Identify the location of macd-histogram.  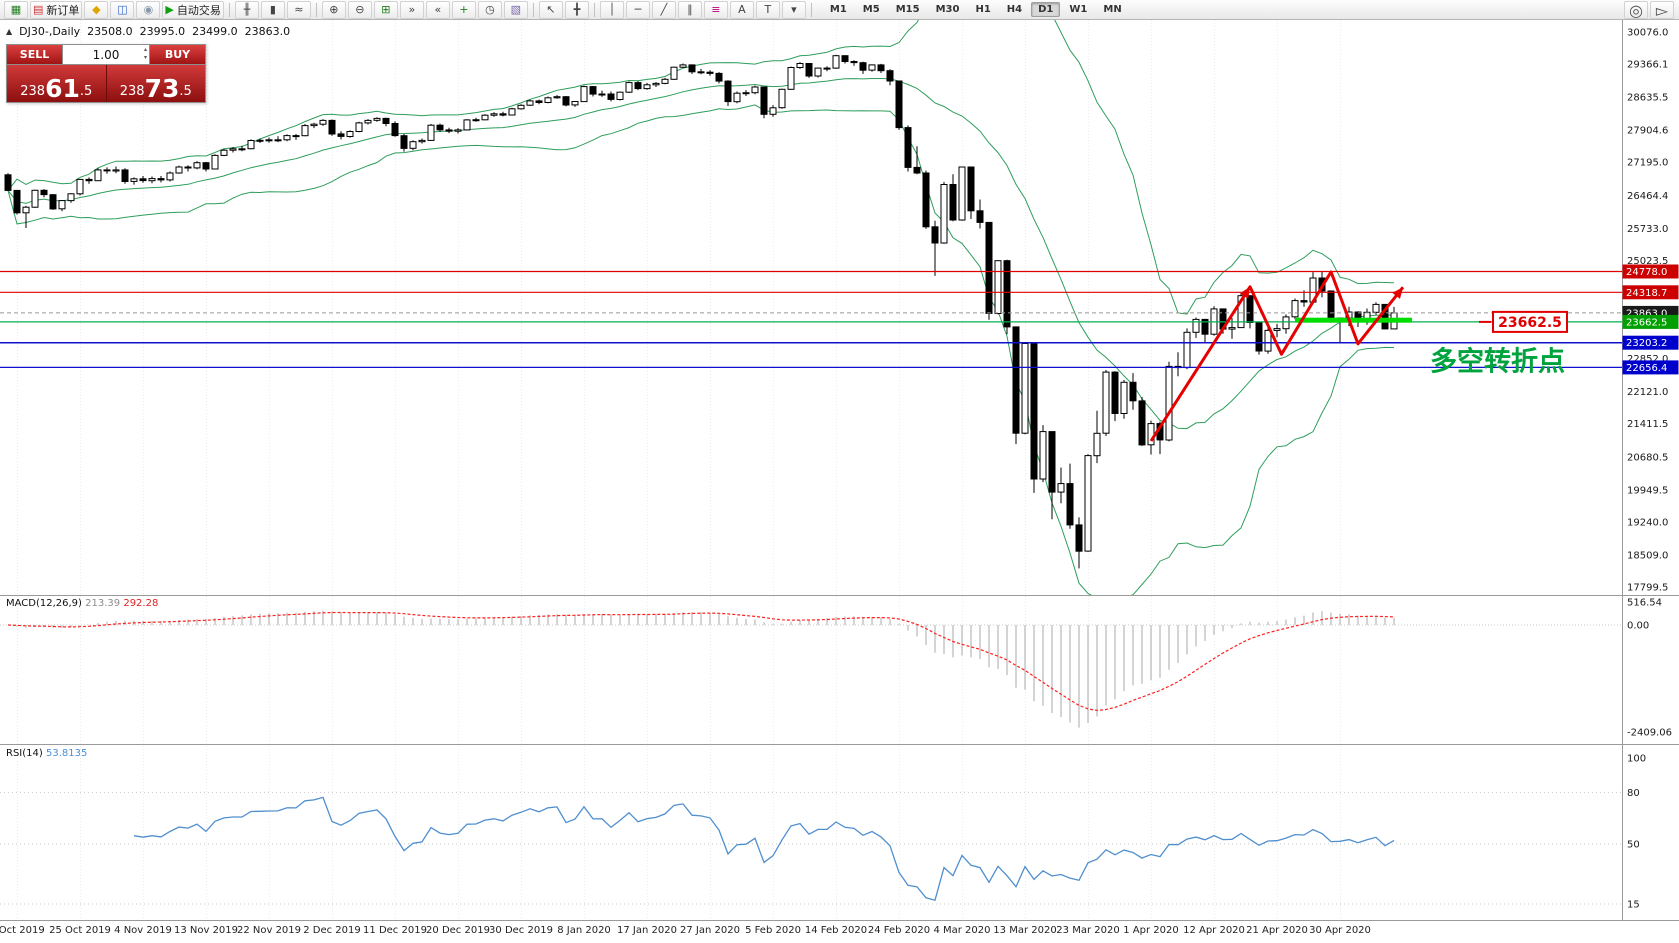
(705, 669).